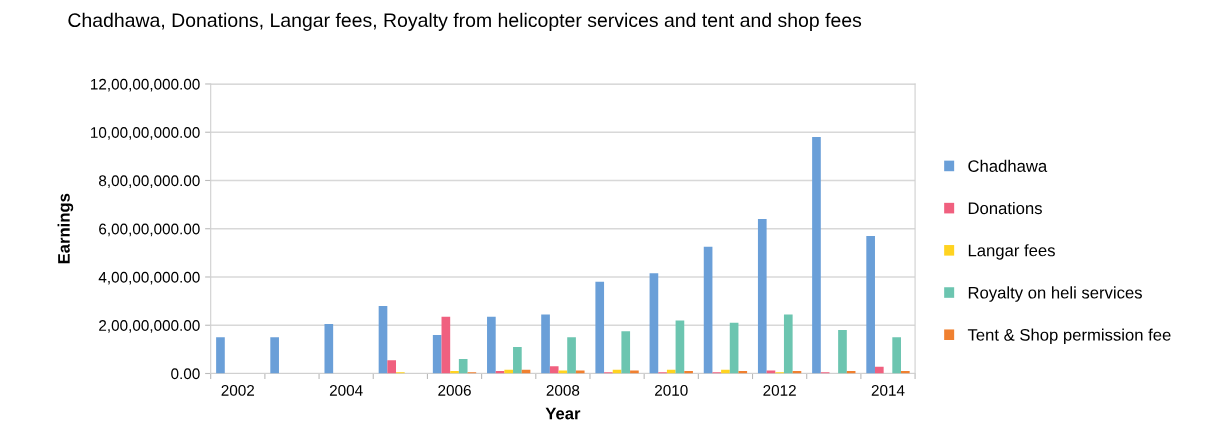 The image size is (1225, 442). Describe the element at coordinates (1069, 336) in the screenshot. I see `legend-label: Tent & Shop permission fee` at that location.